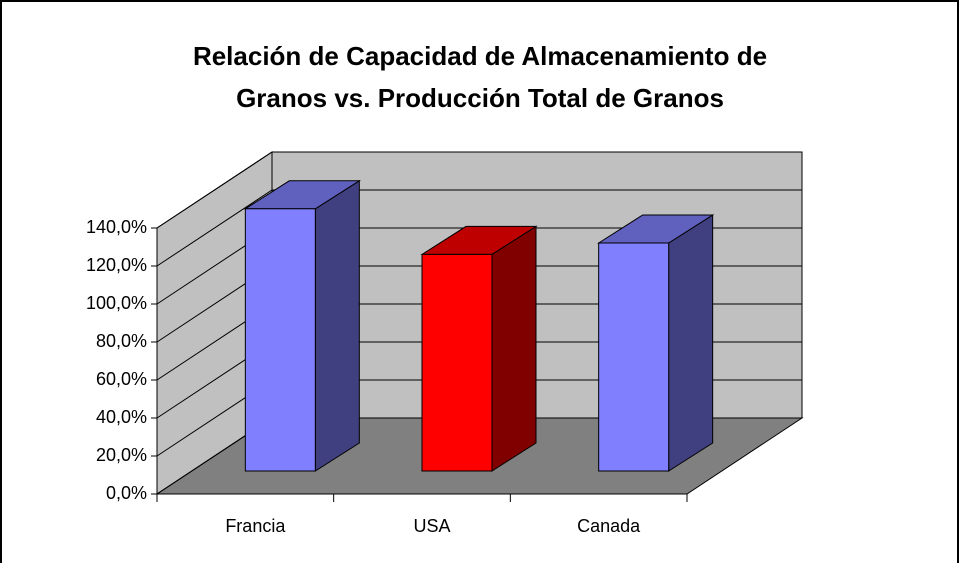  What do you see at coordinates (126, 493) in the screenshot?
I see `y-tick-label: 0,0%` at bounding box center [126, 493].